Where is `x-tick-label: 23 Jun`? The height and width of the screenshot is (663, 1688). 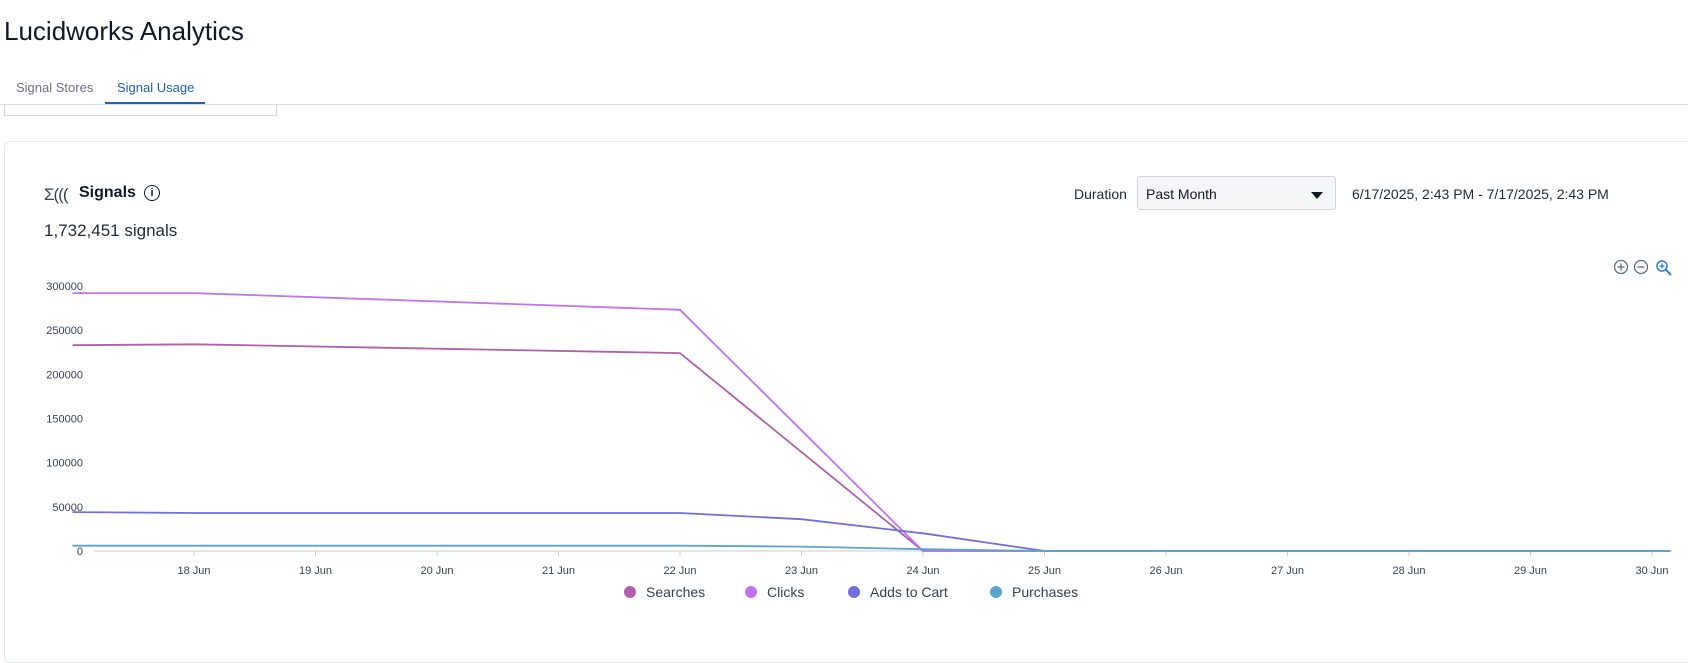
x-tick-label: 23 Jun is located at coordinates (801, 571).